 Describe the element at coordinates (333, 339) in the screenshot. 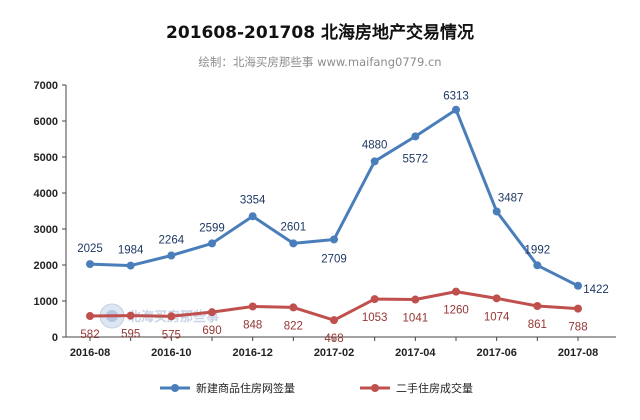

I see `series-1-data-label: 468` at that location.